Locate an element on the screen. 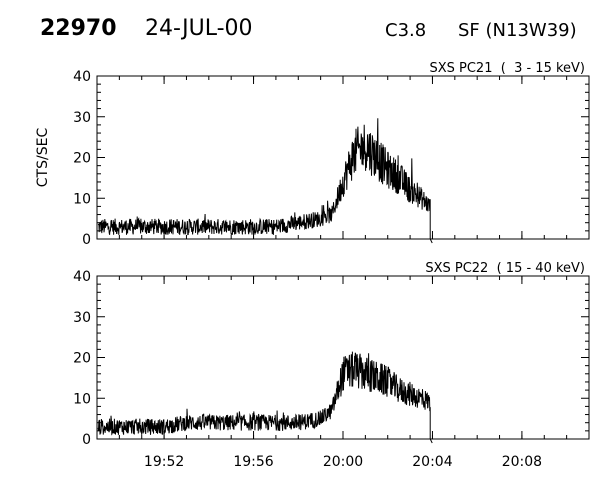 The width and height of the screenshot is (600, 480). event-date: 24-JUL-00 is located at coordinates (199, 28).